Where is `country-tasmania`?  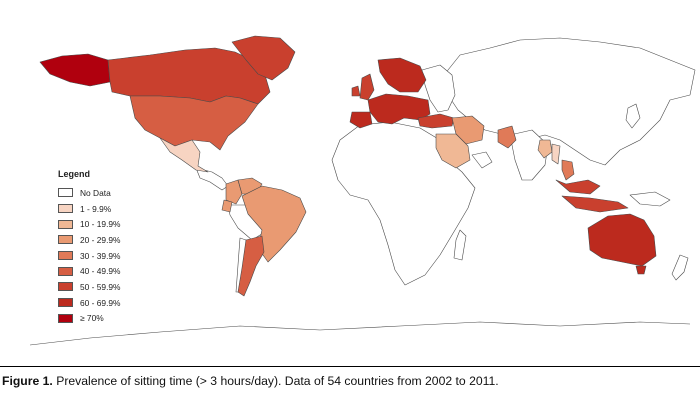 country-tasmania is located at coordinates (641, 270).